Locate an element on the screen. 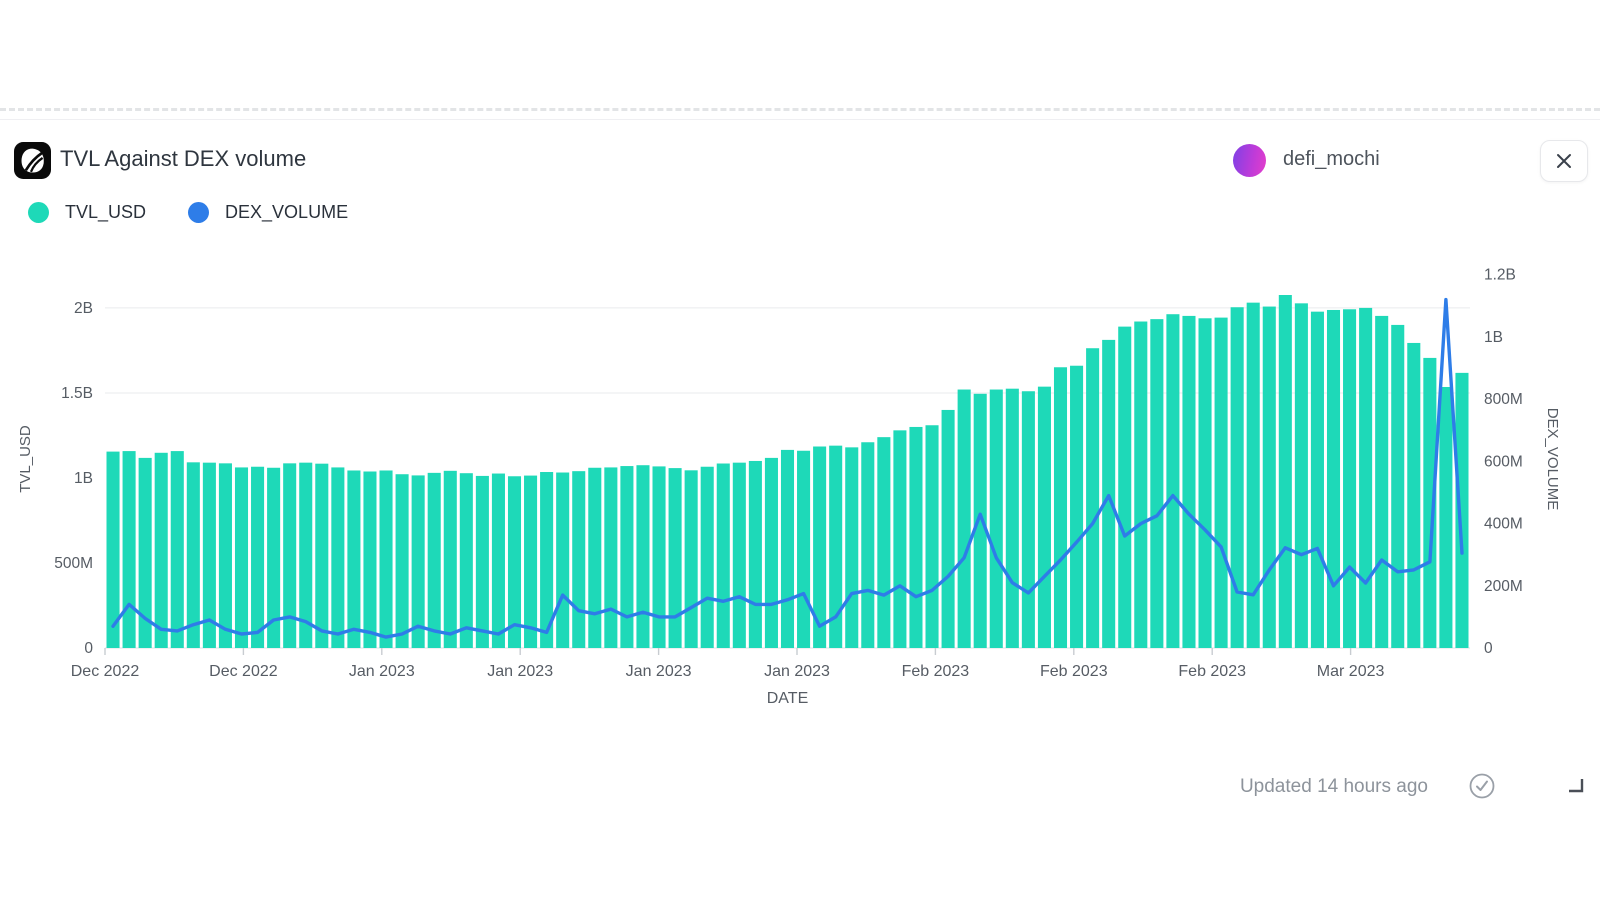 Image resolution: width=1600 pixels, height=900 pixels. top-divider is located at coordinates (800, 119).